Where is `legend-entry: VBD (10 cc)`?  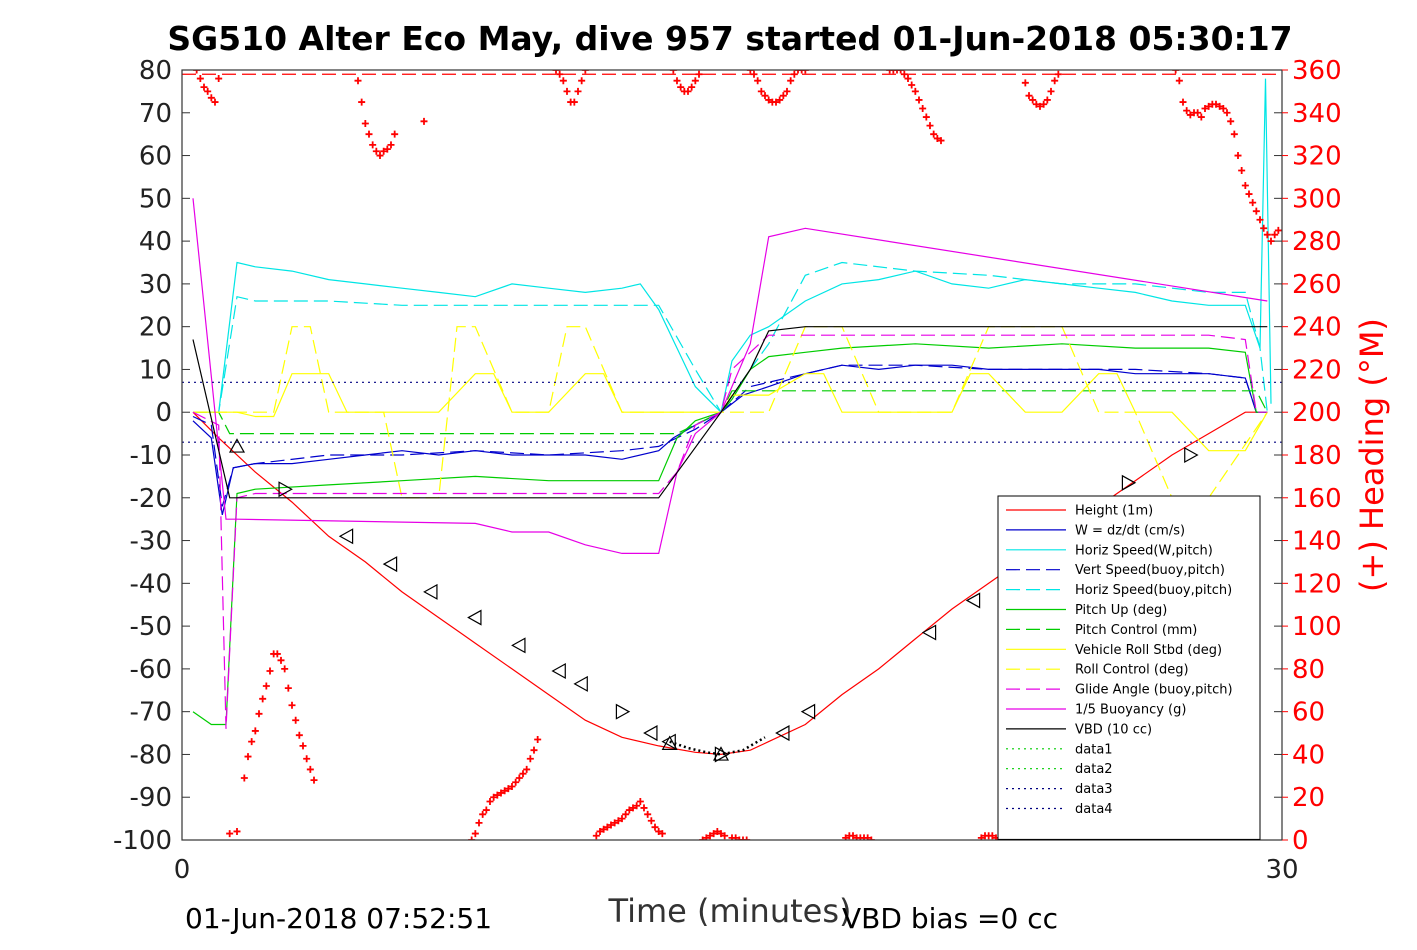 legend-entry: VBD (10 cc) is located at coordinates (1113, 729).